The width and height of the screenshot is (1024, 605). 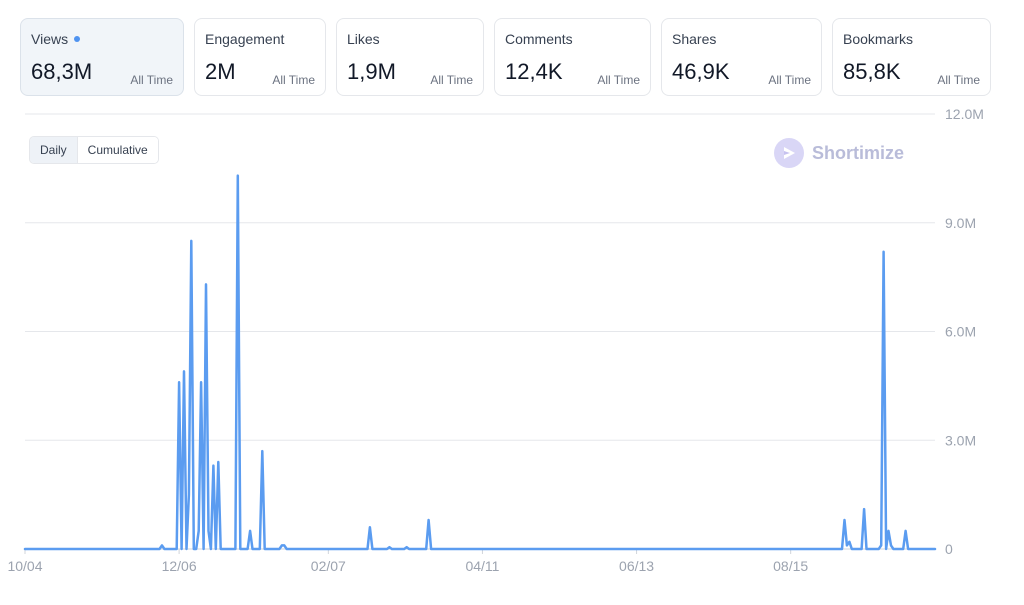 What do you see at coordinates (62, 71) in the screenshot?
I see `stat-value: 68,3M` at bounding box center [62, 71].